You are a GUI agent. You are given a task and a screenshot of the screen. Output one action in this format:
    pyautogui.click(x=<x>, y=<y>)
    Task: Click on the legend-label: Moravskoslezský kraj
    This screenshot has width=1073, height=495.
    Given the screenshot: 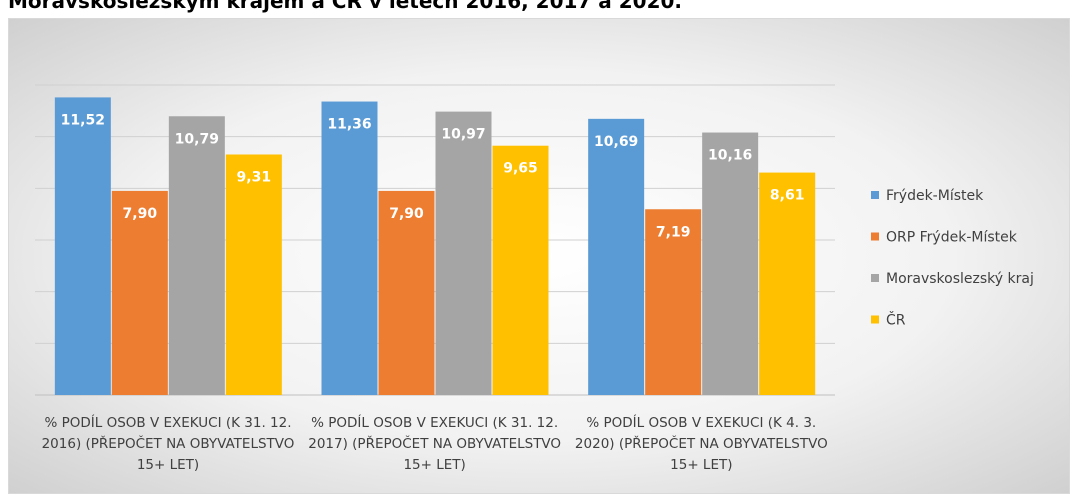 What is the action you would take?
    pyautogui.click(x=960, y=279)
    